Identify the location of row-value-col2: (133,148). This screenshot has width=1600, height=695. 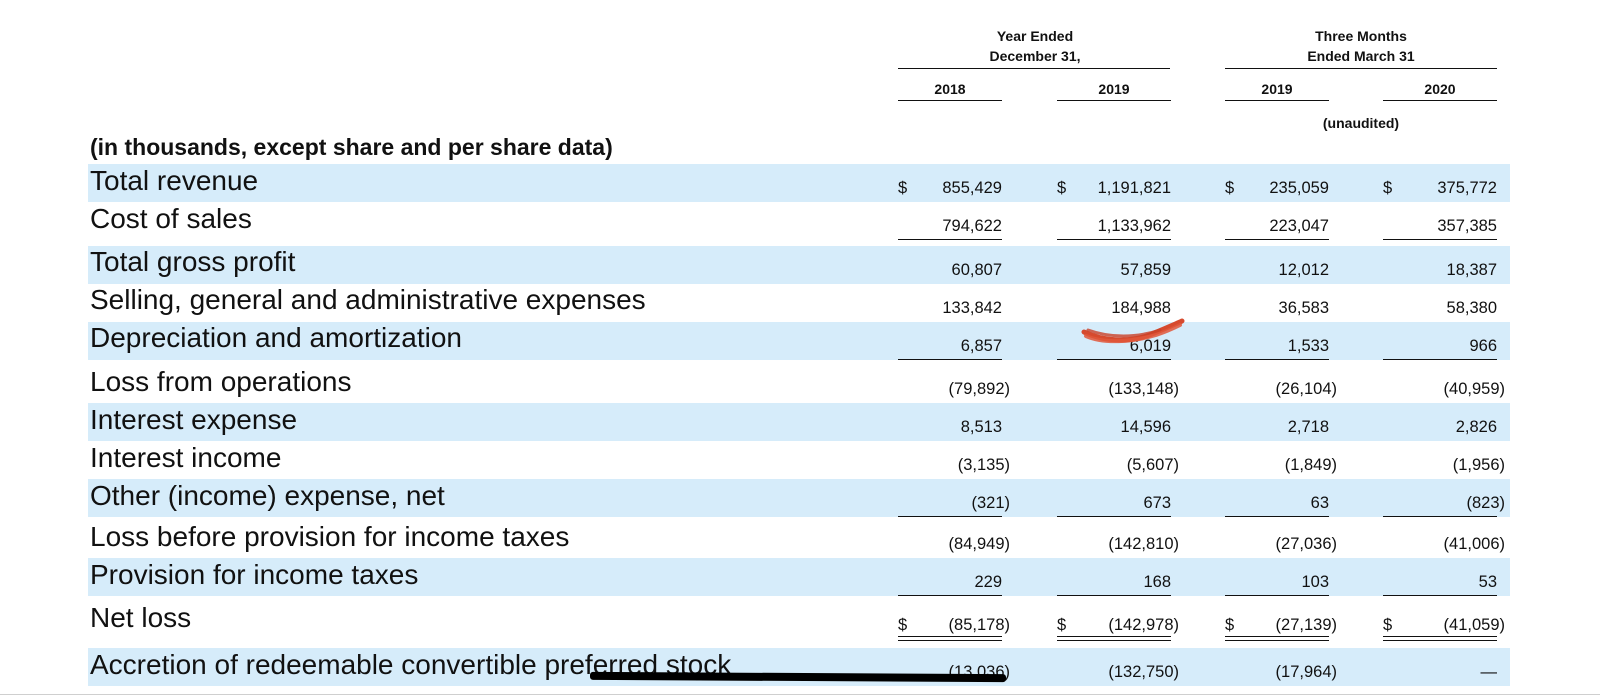
(1143, 389).